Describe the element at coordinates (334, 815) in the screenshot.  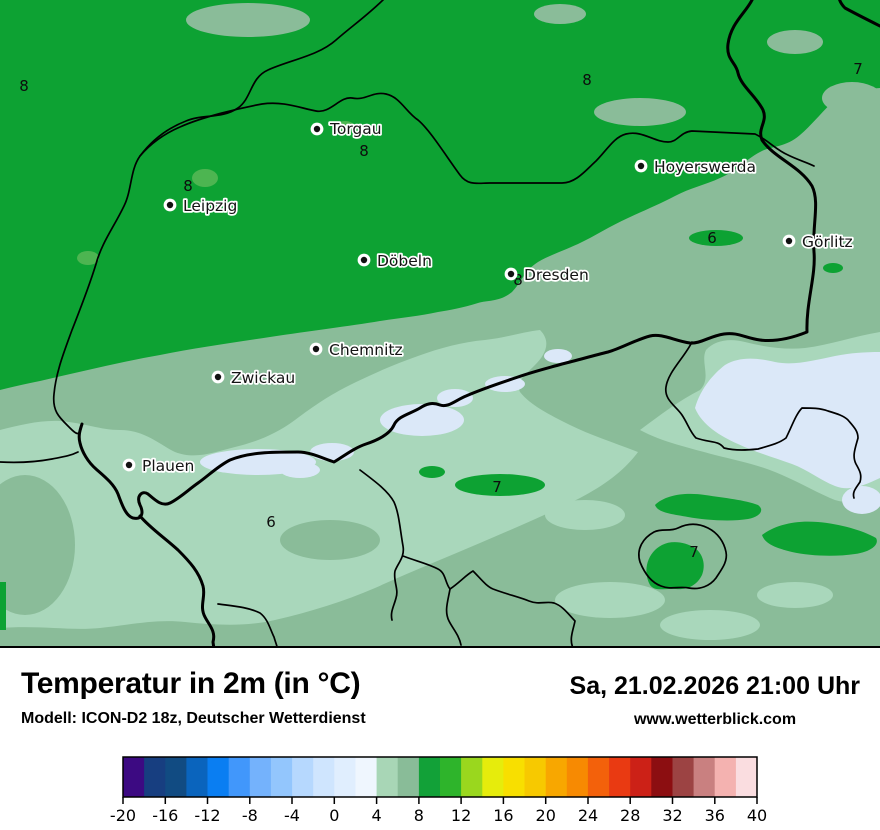
I see `tick-label: 0` at that location.